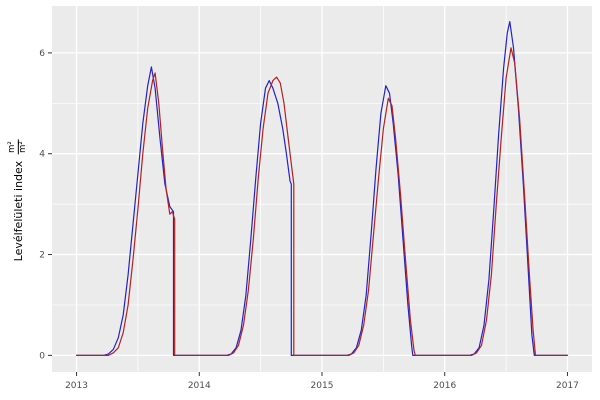 This screenshot has width=600, height=400. I want to click on y-axis-tick-label: 4, so click(42, 155).